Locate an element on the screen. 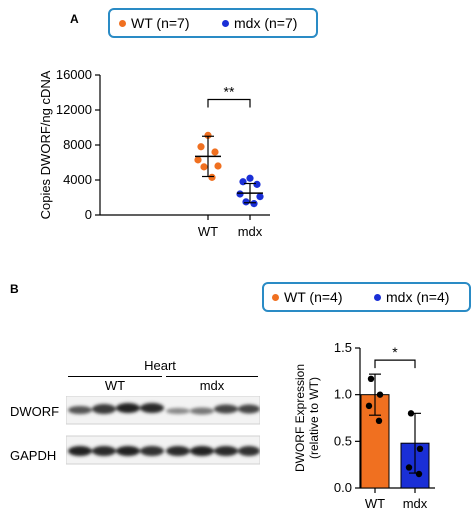 The height and width of the screenshot is (521, 474). blot-row-label-gapdh: GAPDH is located at coordinates (33, 455).